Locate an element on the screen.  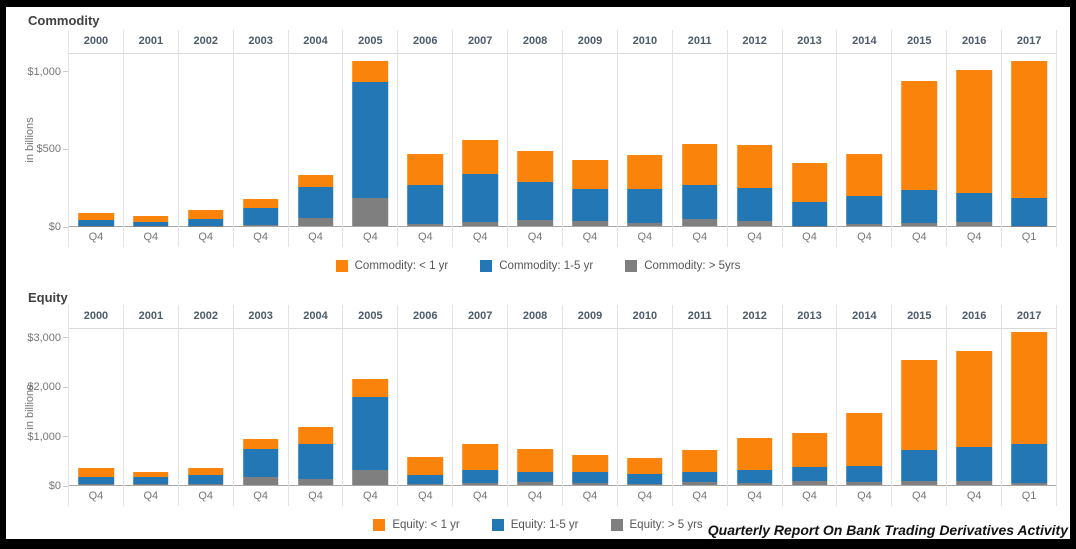
legend-item: Equity: > 5 yrs is located at coordinates (656, 525).